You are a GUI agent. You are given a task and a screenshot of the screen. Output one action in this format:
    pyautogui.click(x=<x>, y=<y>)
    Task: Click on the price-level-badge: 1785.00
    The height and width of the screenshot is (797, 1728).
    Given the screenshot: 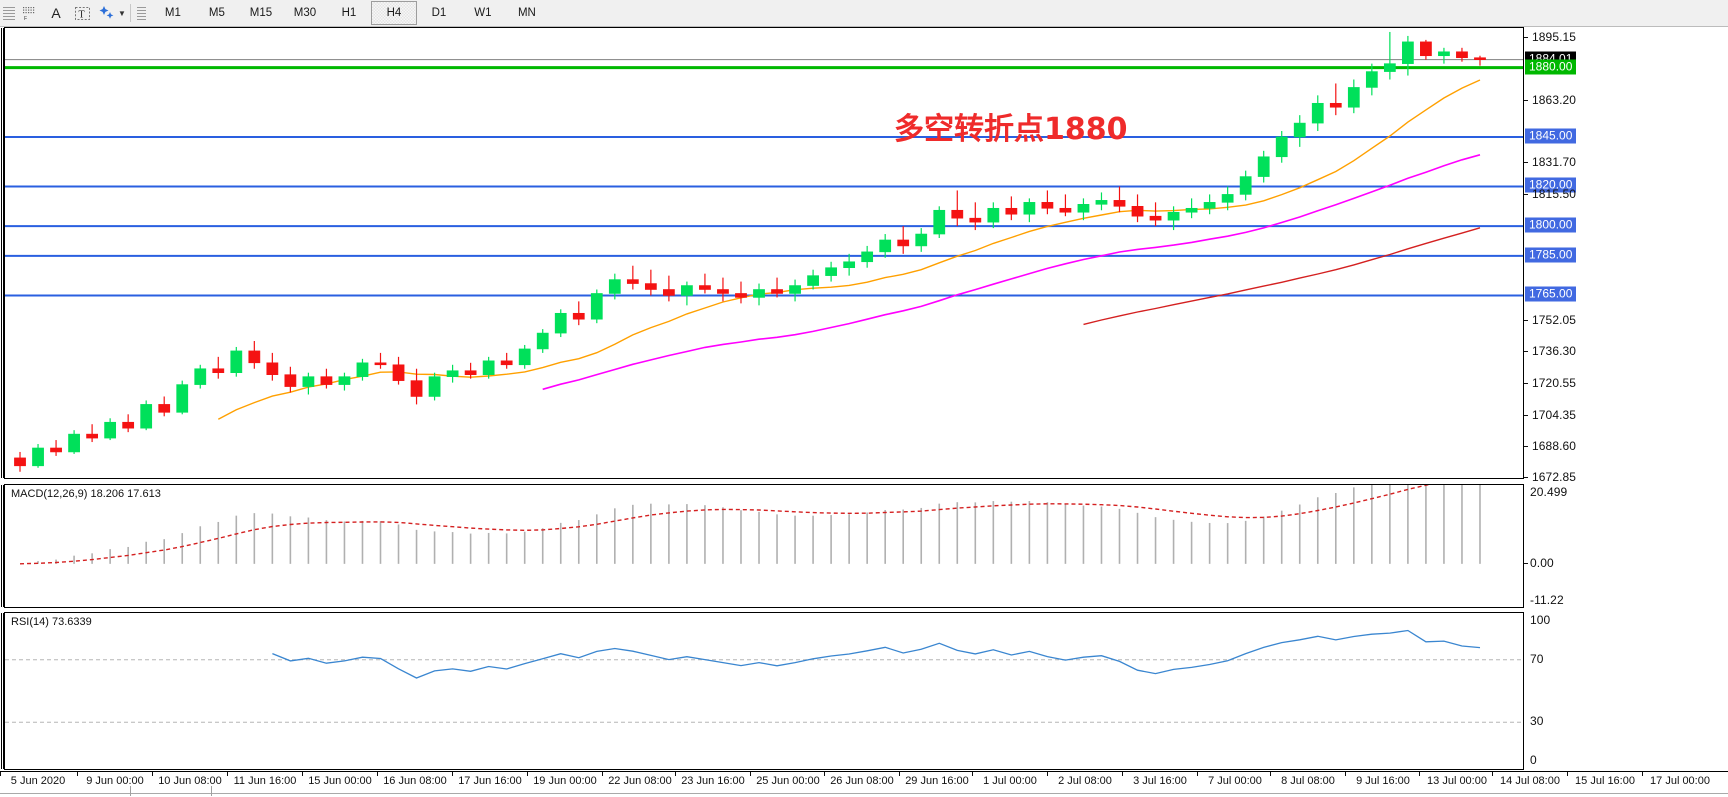 What is the action you would take?
    pyautogui.click(x=1551, y=255)
    